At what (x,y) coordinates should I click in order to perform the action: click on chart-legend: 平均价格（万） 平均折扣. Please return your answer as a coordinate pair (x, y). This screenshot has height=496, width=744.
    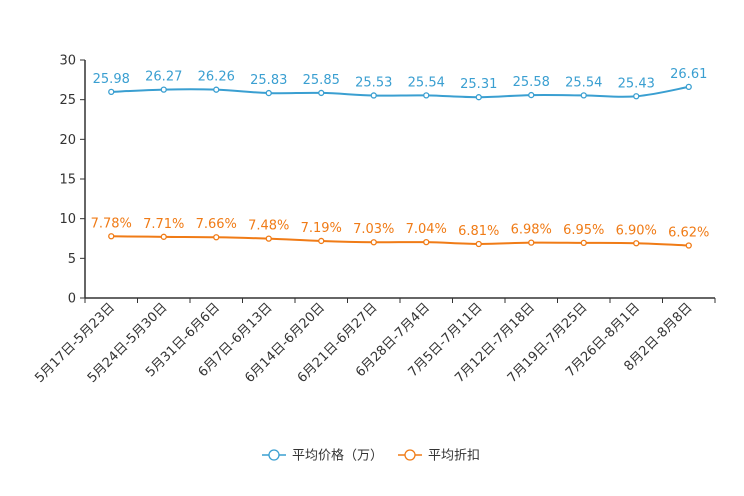
    Looking at the image, I should click on (371, 456).